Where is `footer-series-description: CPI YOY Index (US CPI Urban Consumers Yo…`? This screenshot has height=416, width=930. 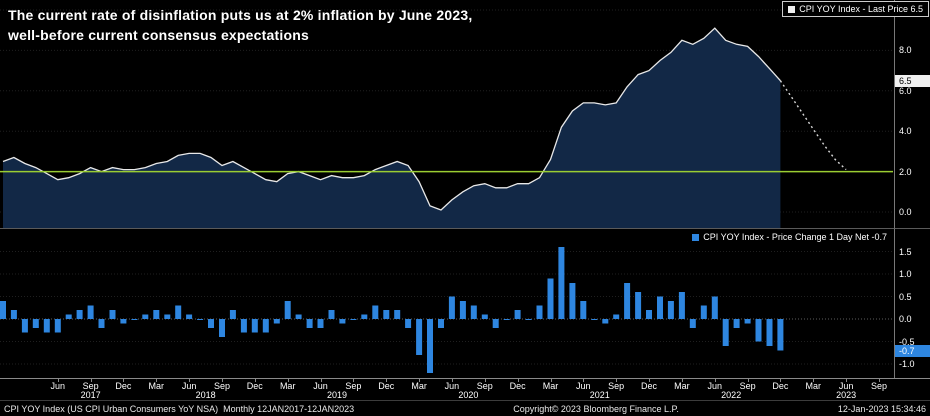
footer-series-description: CPI YOY Index (US CPI Urban Consumers Yo… is located at coordinates (179, 408).